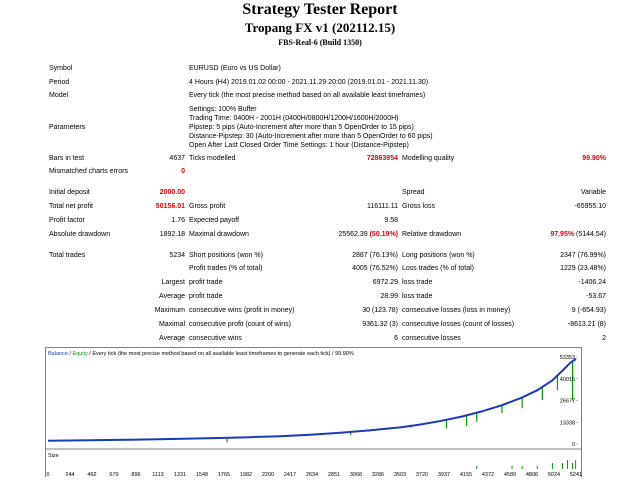  Describe the element at coordinates (466, 474) in the screenshot. I see `x-tick-label: 4155` at that location.